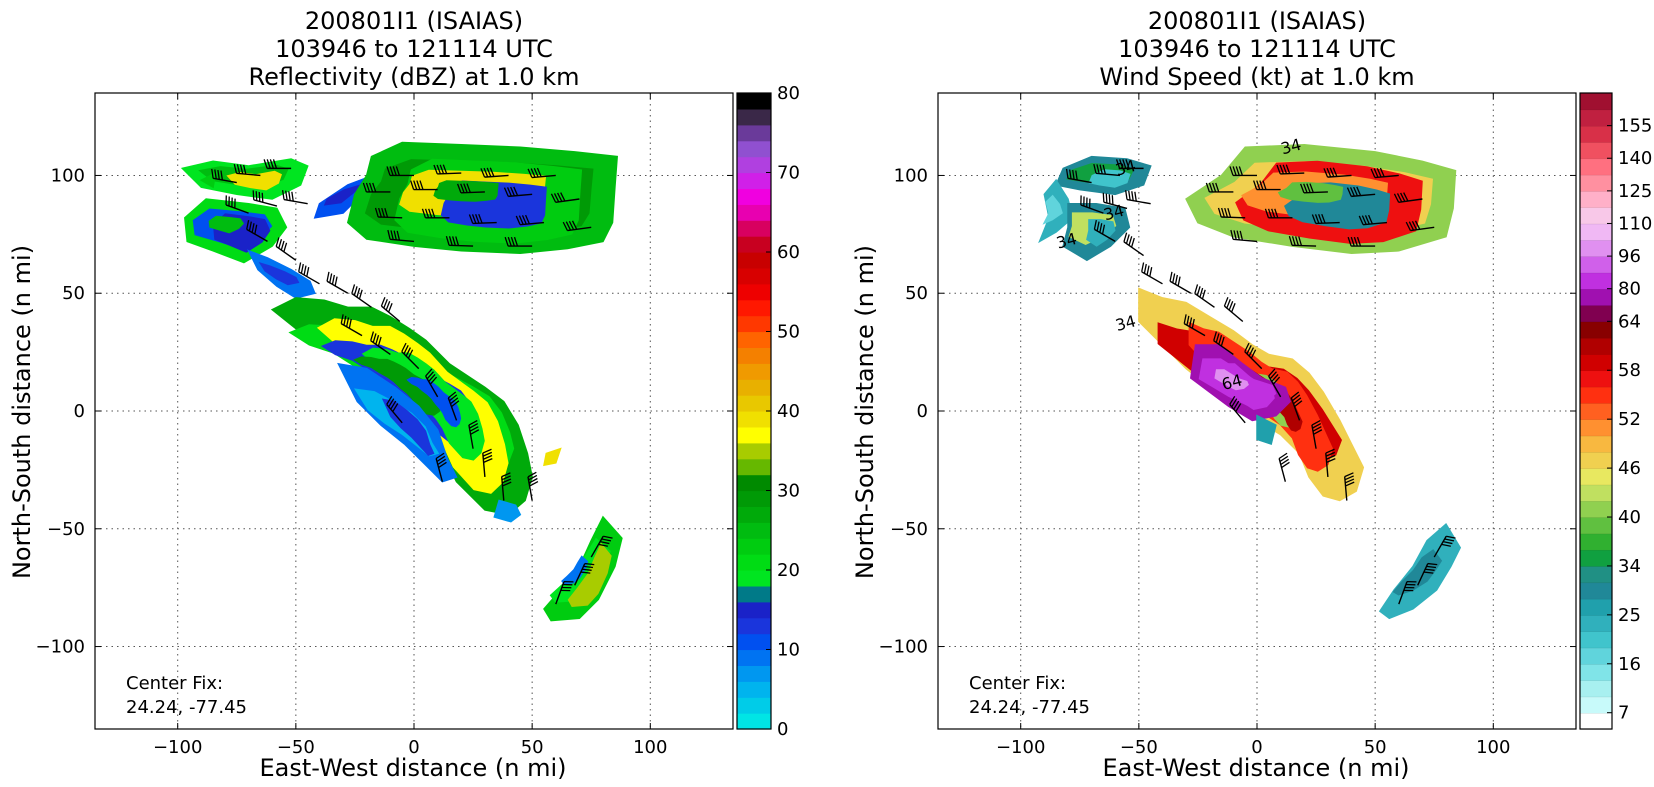 This screenshot has width=1654, height=787. I want to click on colorbar-tick-label: 40, so click(788, 411).